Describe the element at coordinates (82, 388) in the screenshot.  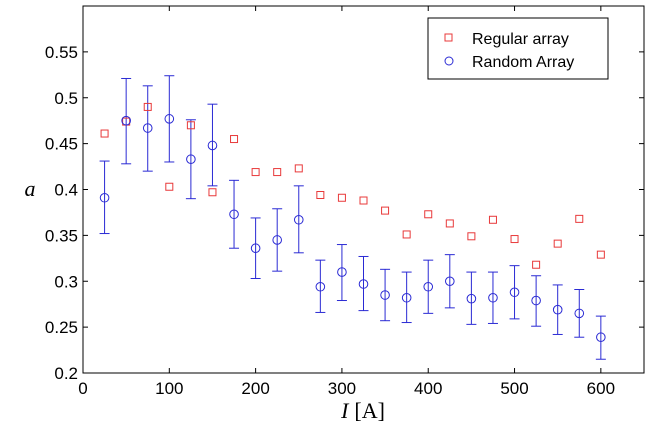
I see `x-tick-label: 0` at that location.